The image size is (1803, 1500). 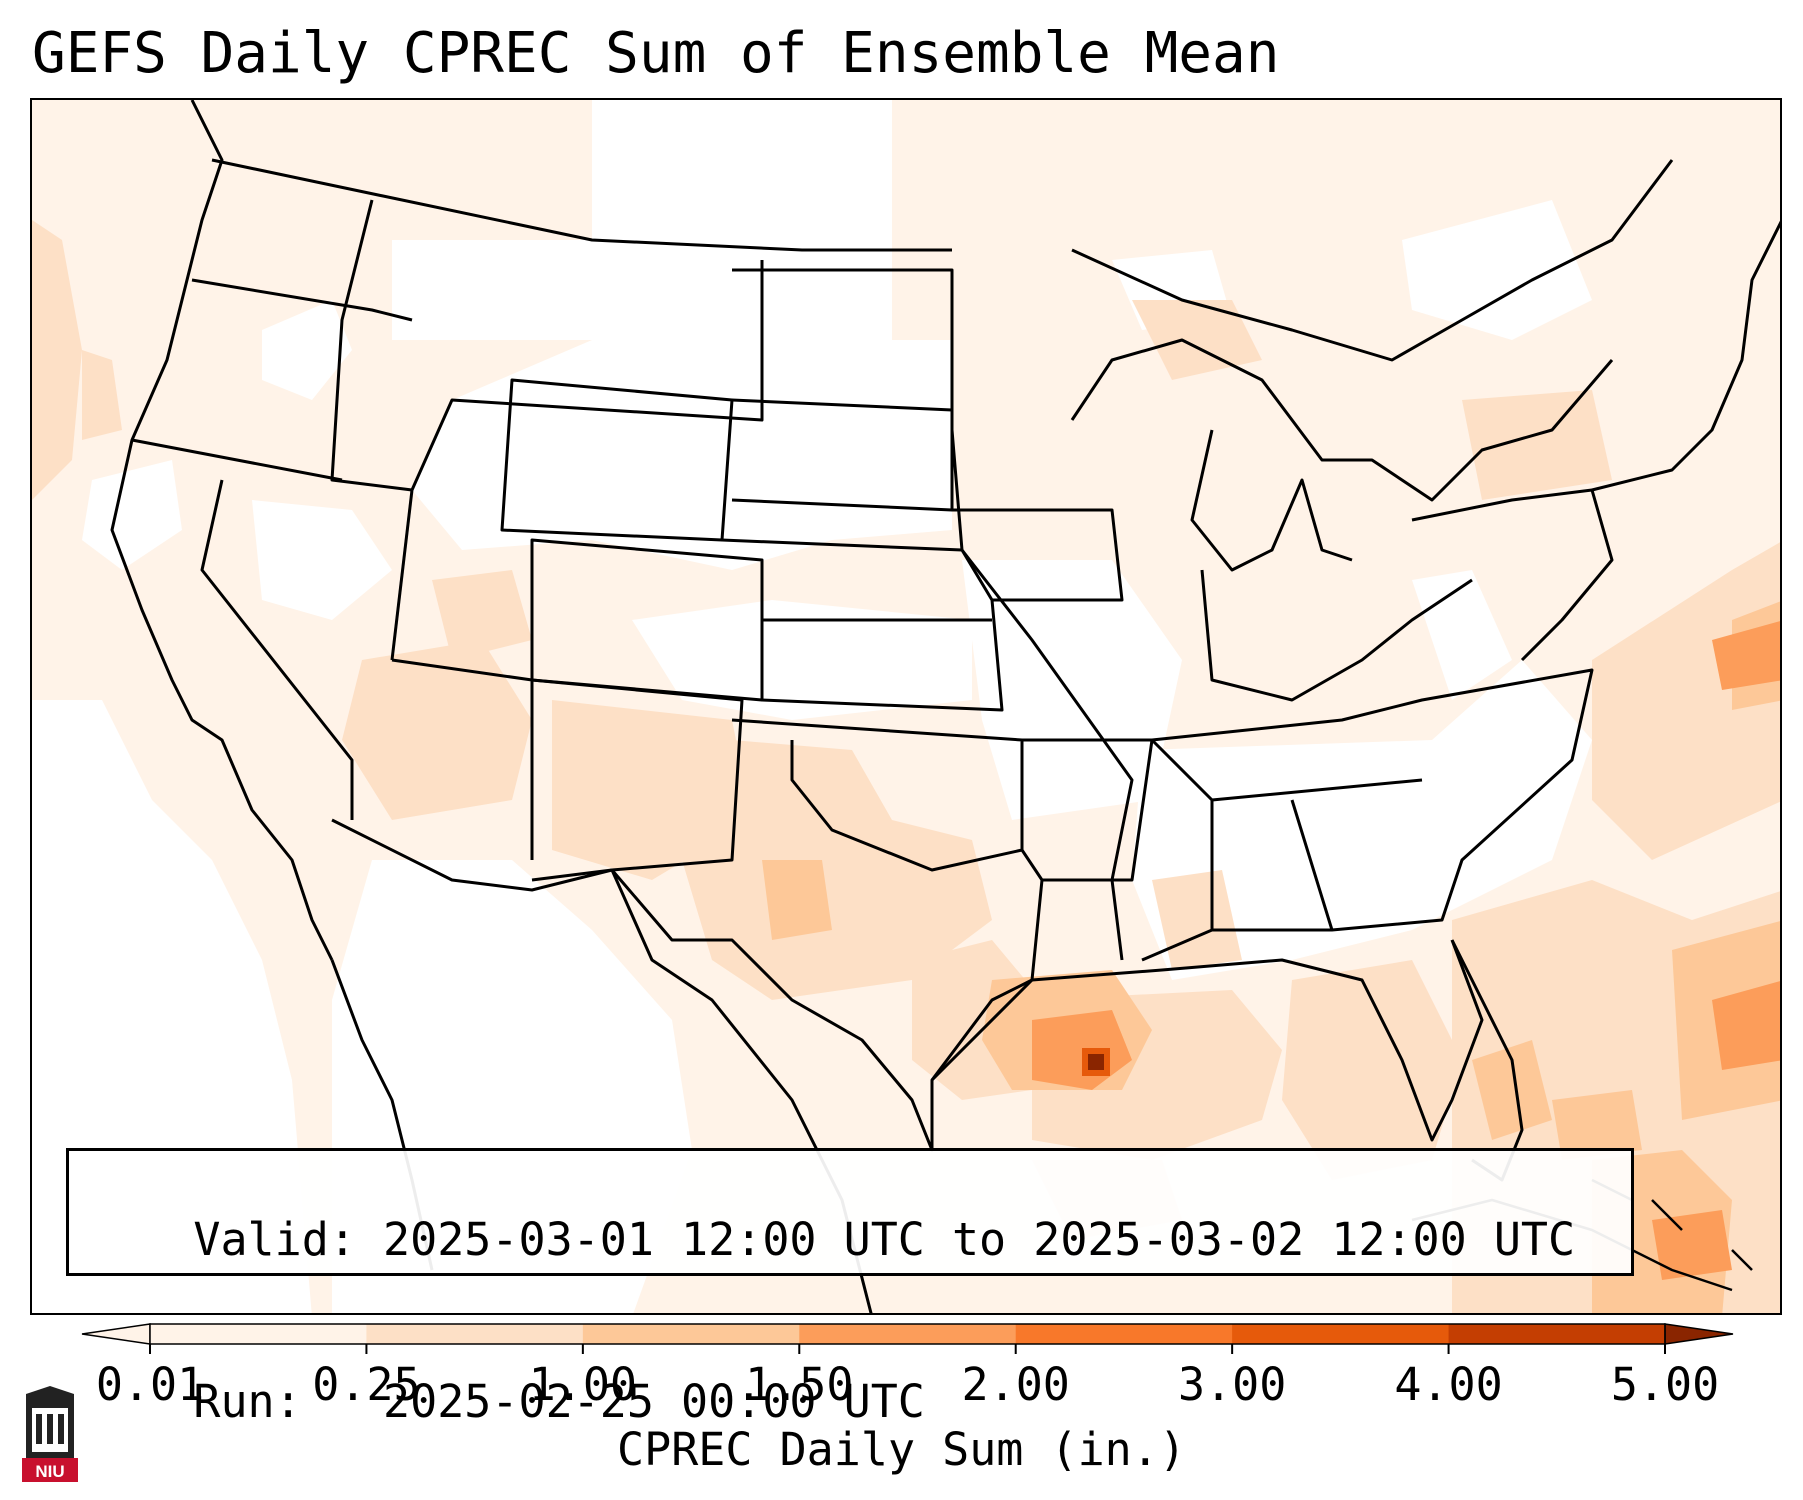 What do you see at coordinates (371, 345) in the screenshot?
I see `idaho-line` at bounding box center [371, 345].